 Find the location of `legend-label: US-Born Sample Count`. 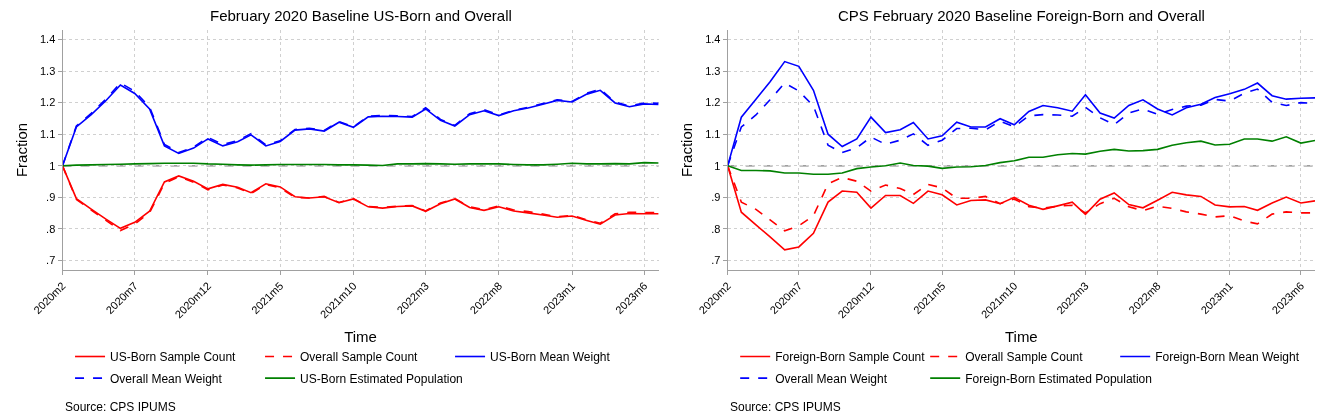

legend-label: US-Born Sample Count is located at coordinates (173, 357).